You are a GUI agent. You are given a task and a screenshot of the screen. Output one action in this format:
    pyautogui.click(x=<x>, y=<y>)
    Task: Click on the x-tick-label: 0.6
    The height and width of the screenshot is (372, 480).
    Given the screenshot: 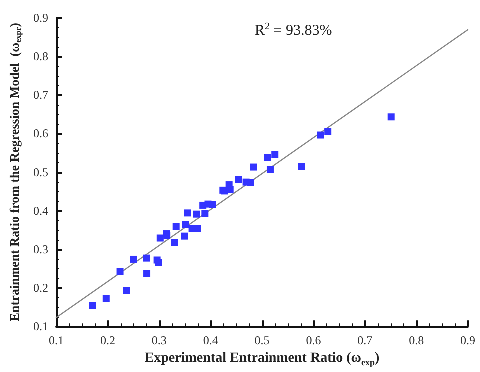 What is the action you would take?
    pyautogui.click(x=314, y=341)
    